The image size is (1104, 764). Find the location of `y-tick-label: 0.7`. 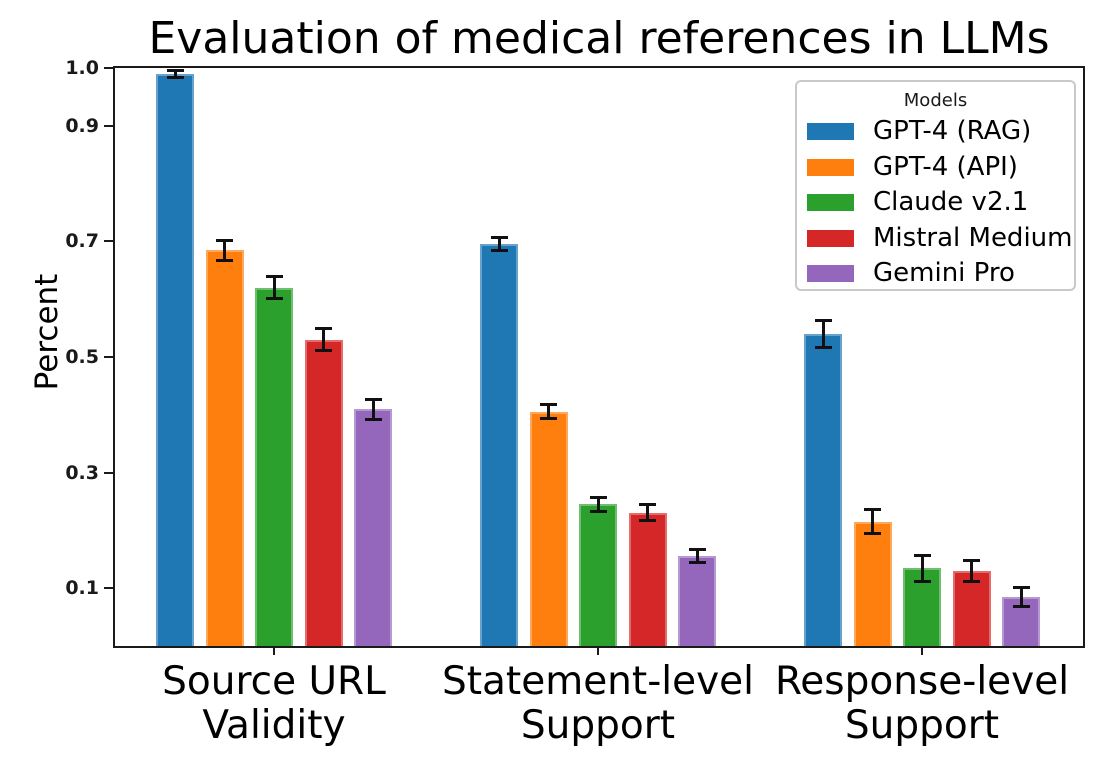

y-tick-label: 0.7 is located at coordinates (82, 241).